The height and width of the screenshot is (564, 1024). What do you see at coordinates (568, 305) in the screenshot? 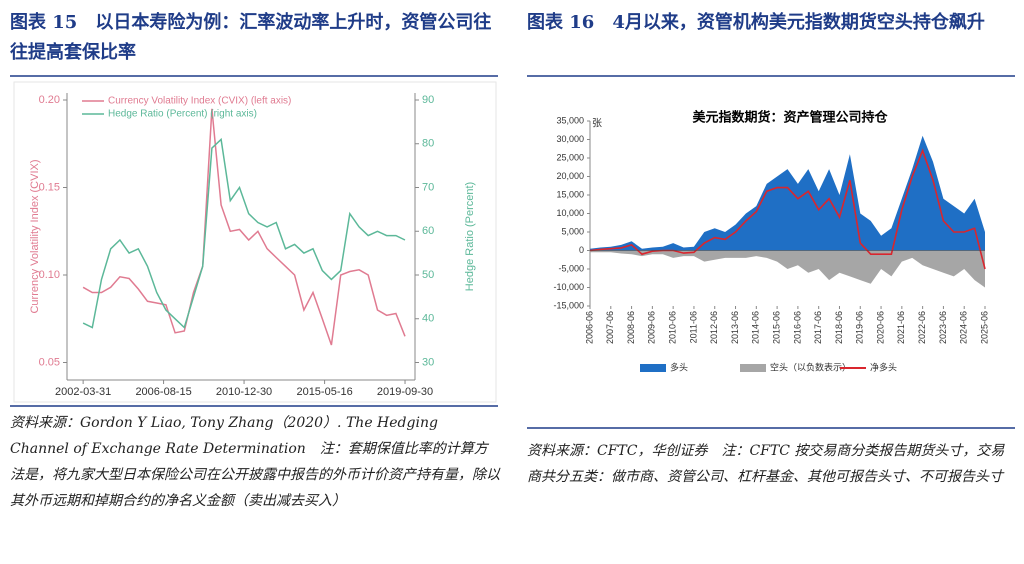
I see `y-tick-label: -15,000` at bounding box center [568, 305].